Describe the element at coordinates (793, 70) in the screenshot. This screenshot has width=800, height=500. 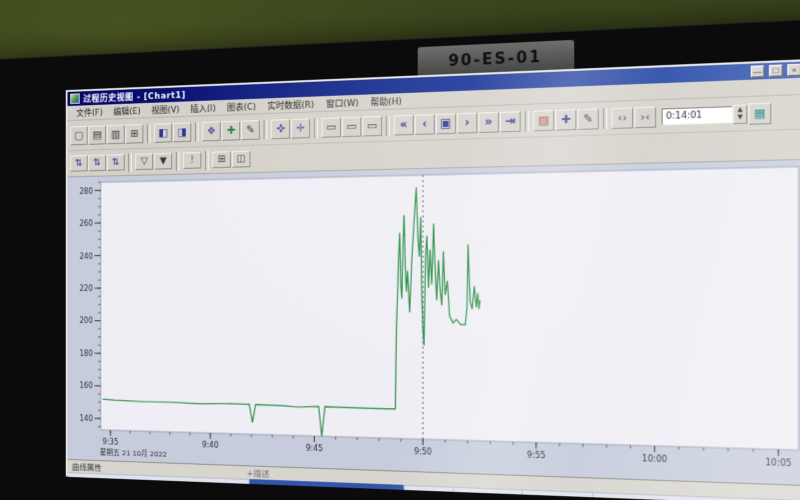
I see `close-button: ×` at that location.